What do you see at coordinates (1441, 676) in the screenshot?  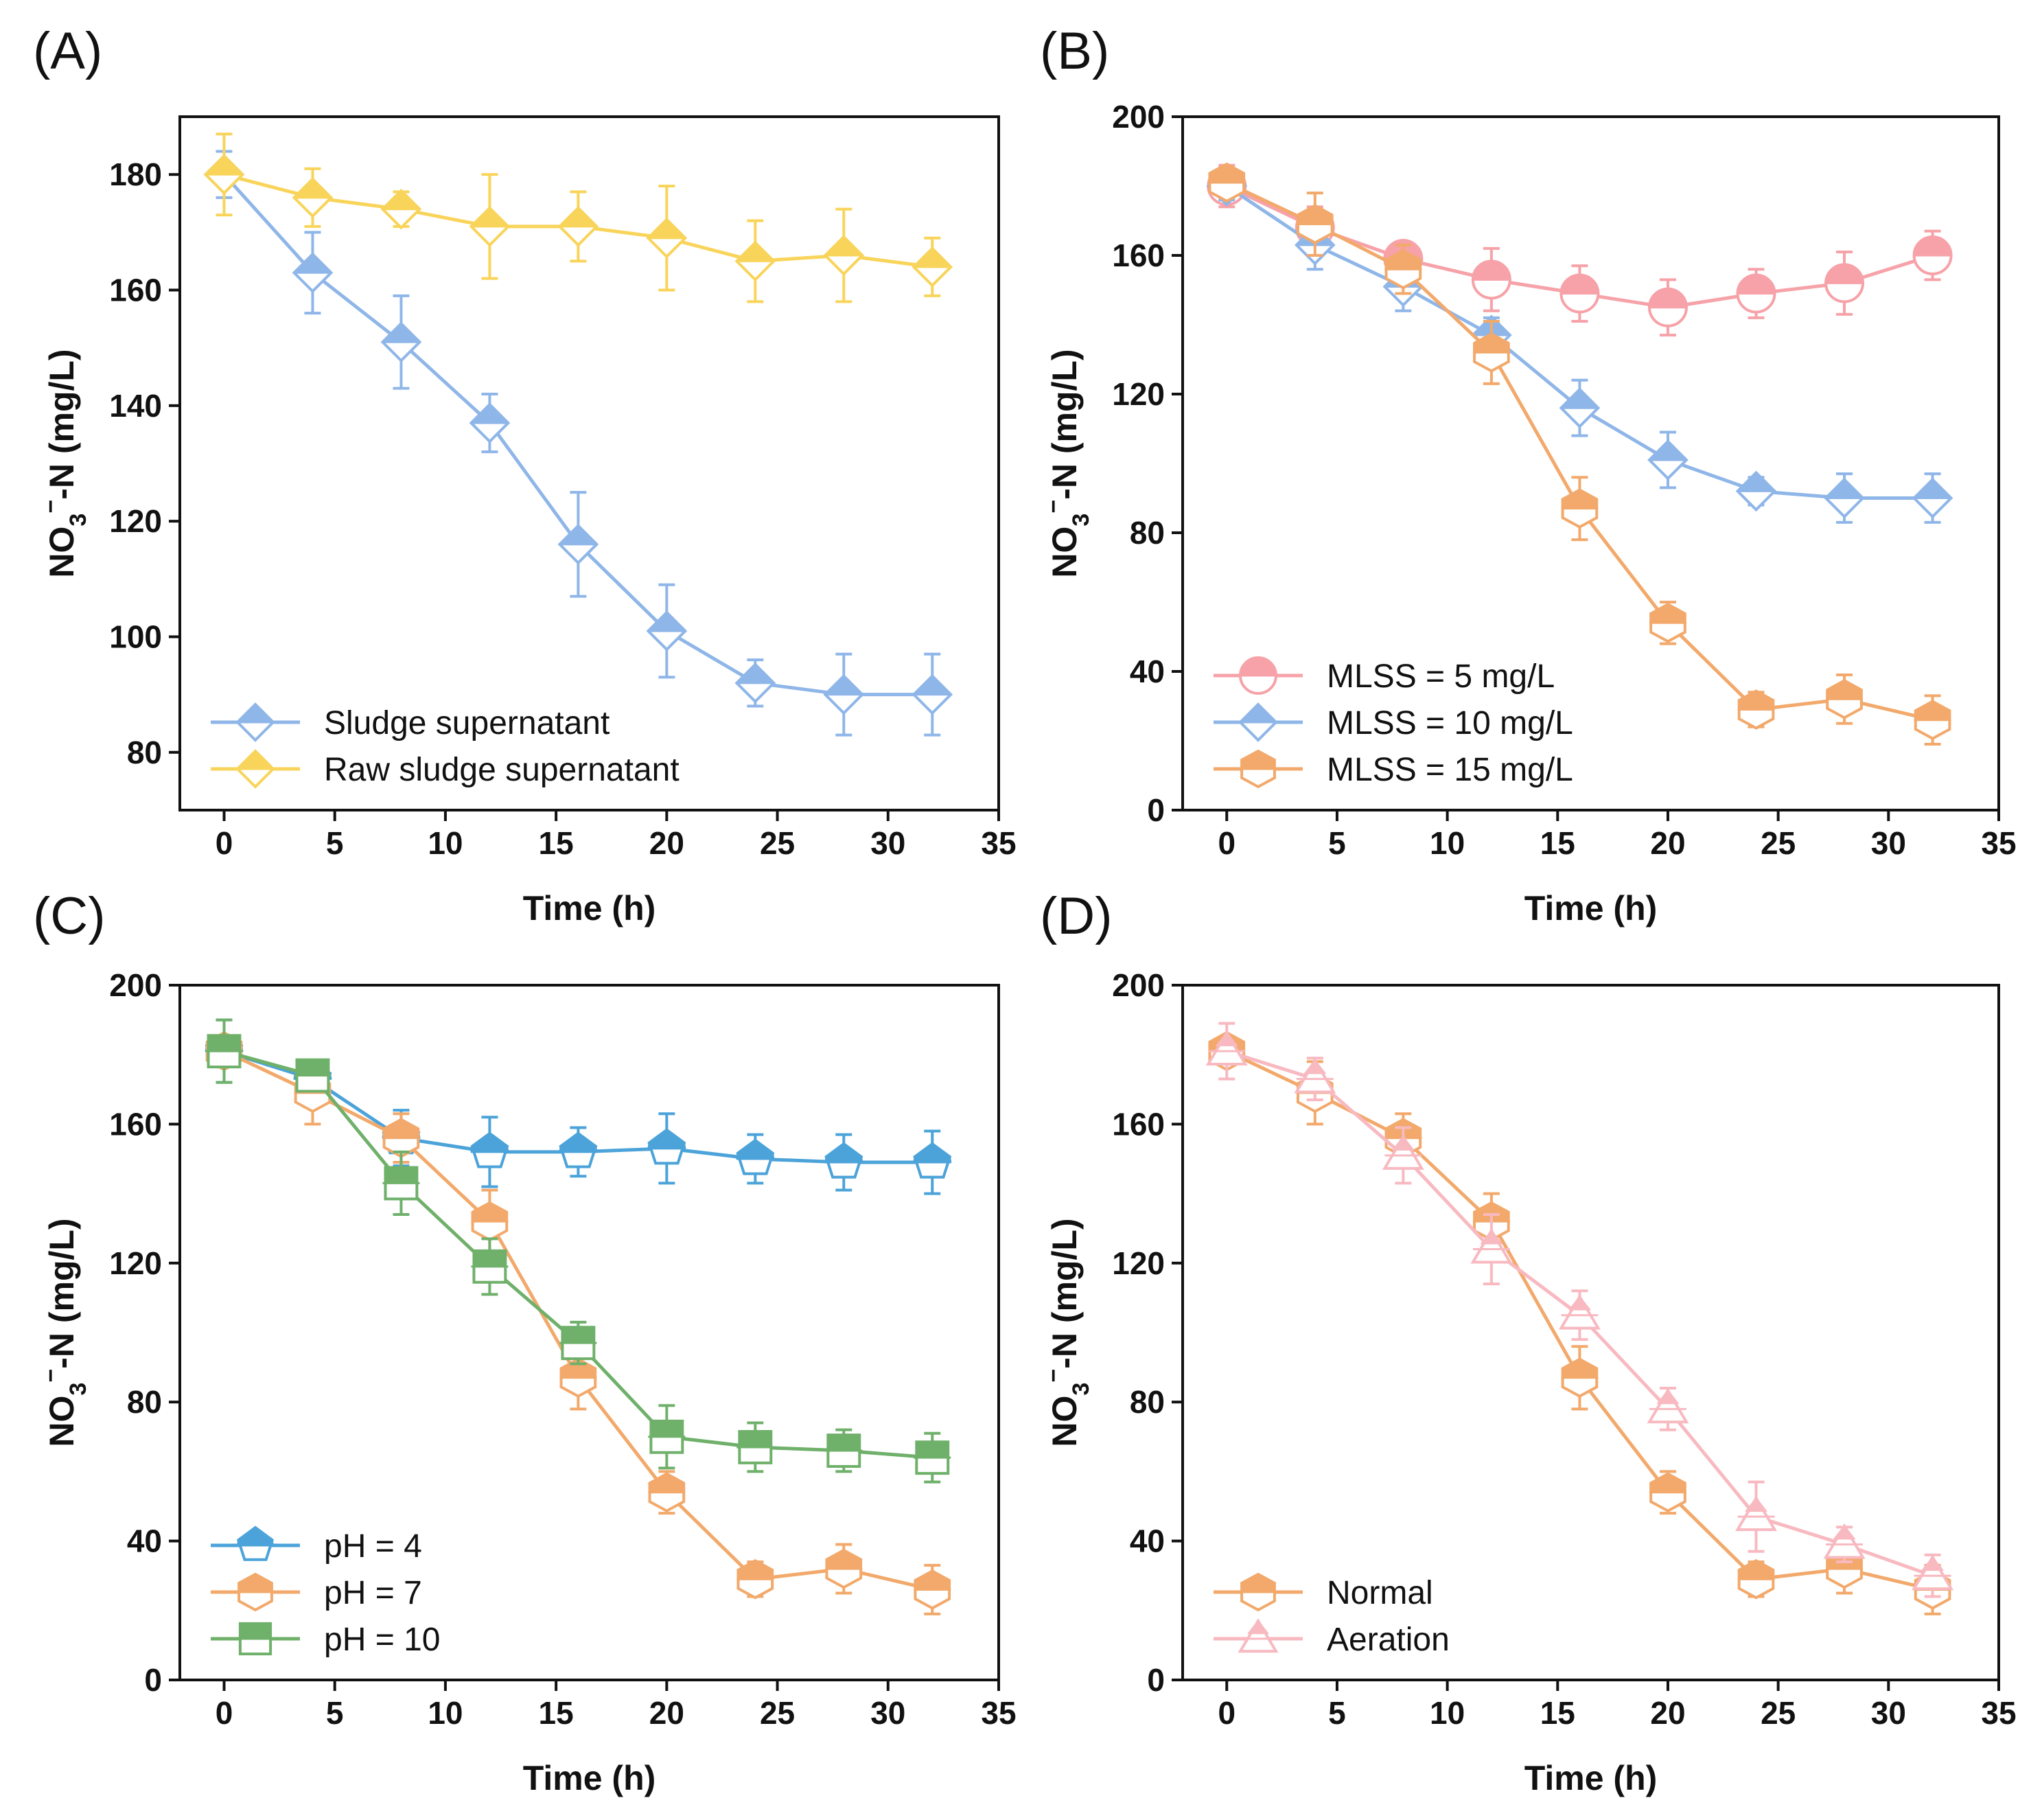 I see `legend-label: MLSS = 5 mg/L` at bounding box center [1441, 676].